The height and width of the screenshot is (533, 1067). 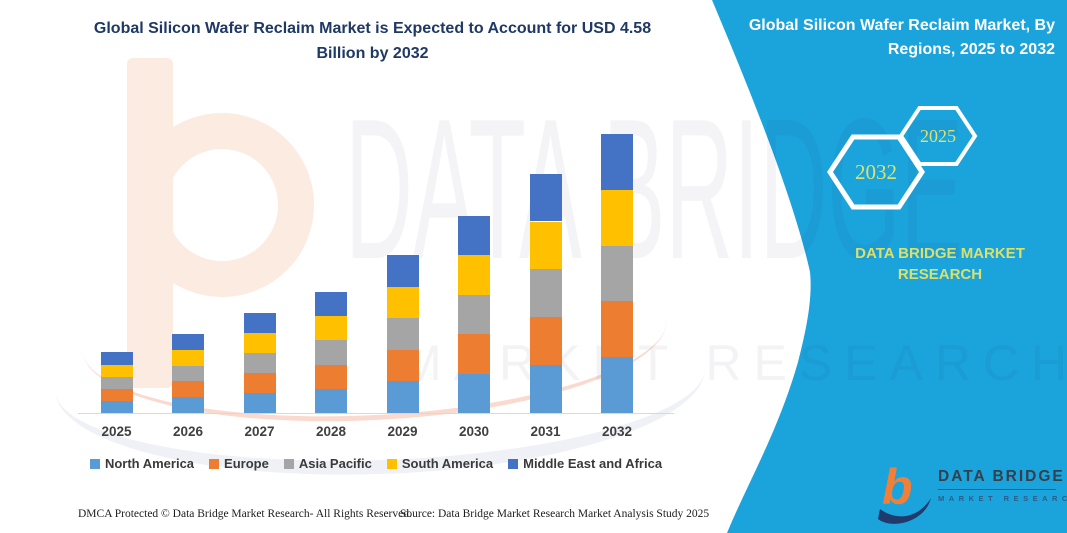 I want to click on bar-segment-2029-middle-east-and-africa, so click(x=402, y=271).